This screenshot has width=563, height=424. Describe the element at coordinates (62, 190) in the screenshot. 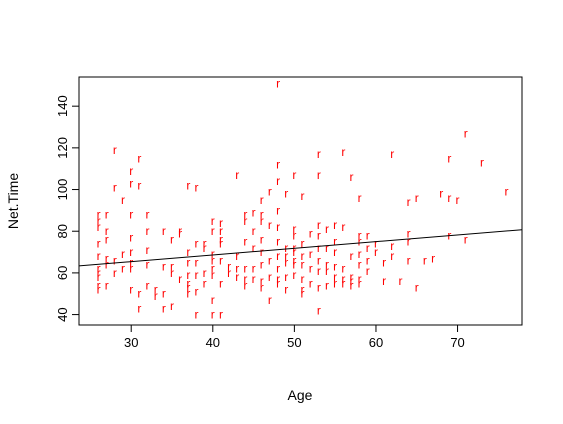

I see `y-tick-label: 100` at that location.